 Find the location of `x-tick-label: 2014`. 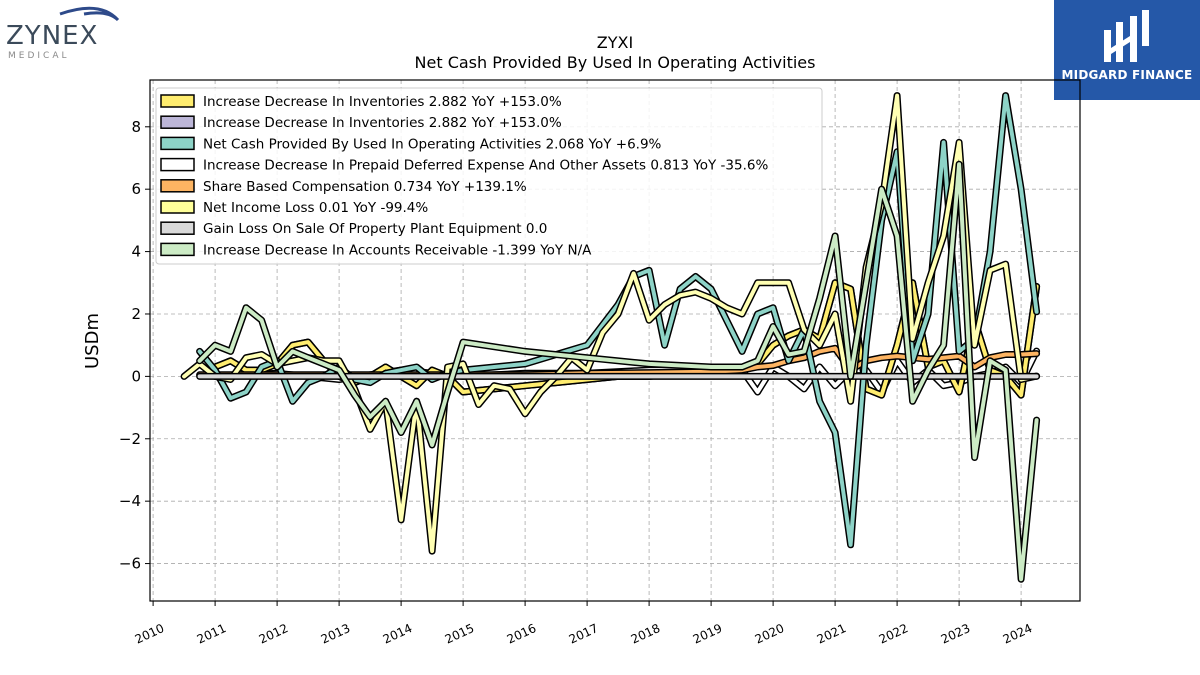

x-tick-label: 2014 is located at coordinates (398, 634).